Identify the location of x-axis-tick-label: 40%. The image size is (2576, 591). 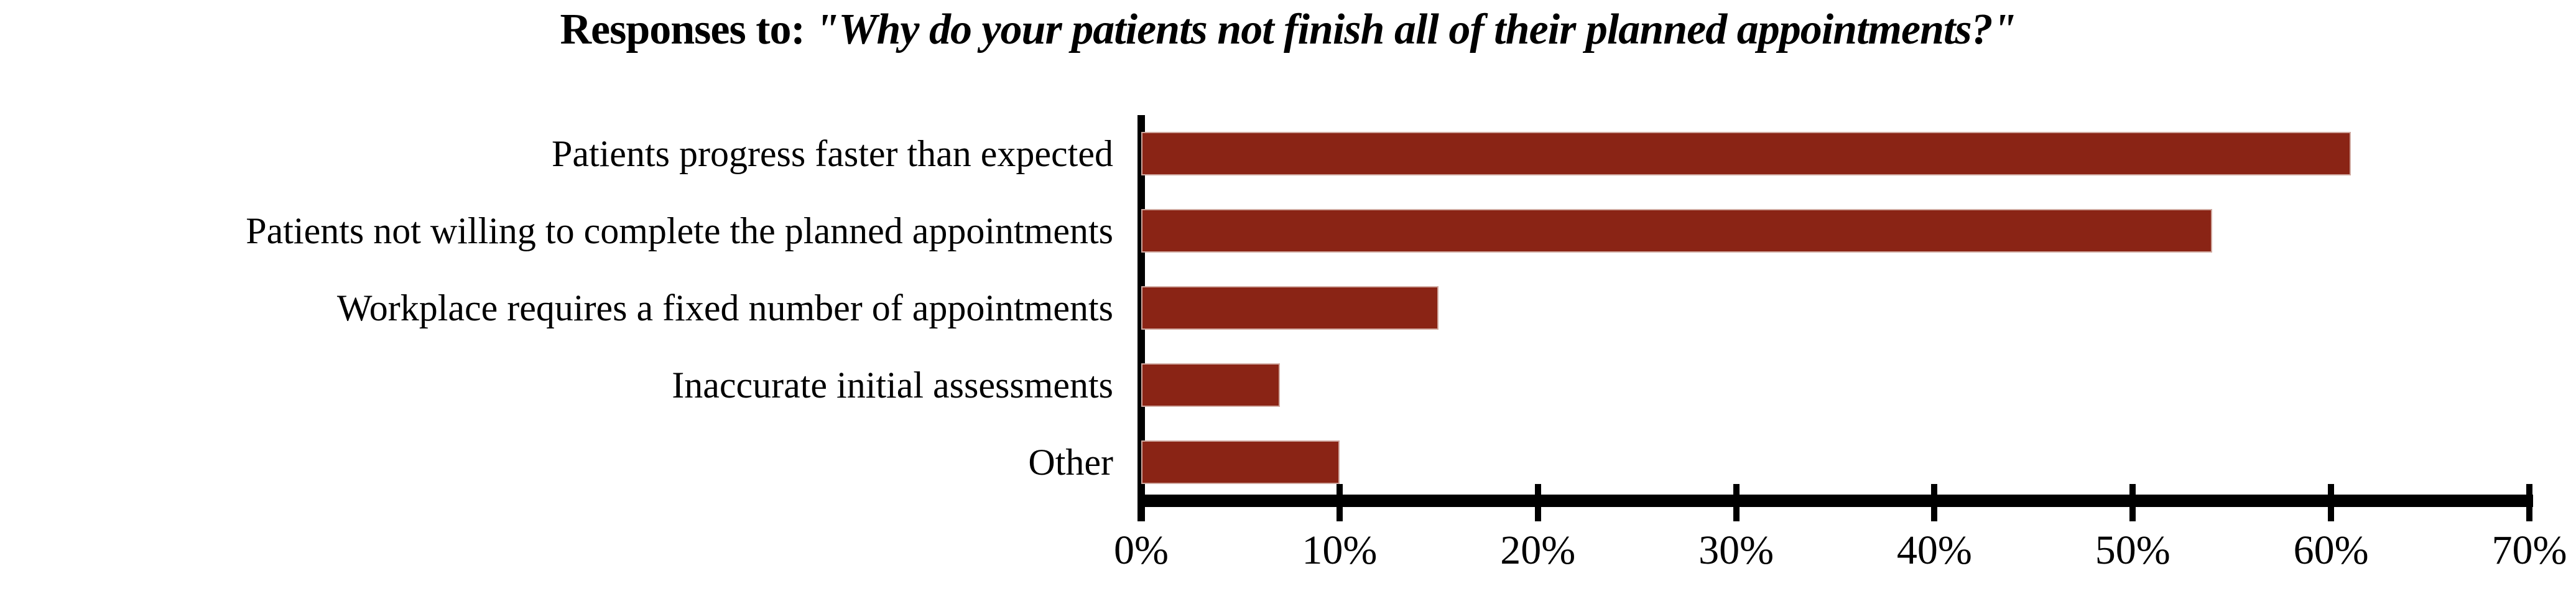
(1934, 550).